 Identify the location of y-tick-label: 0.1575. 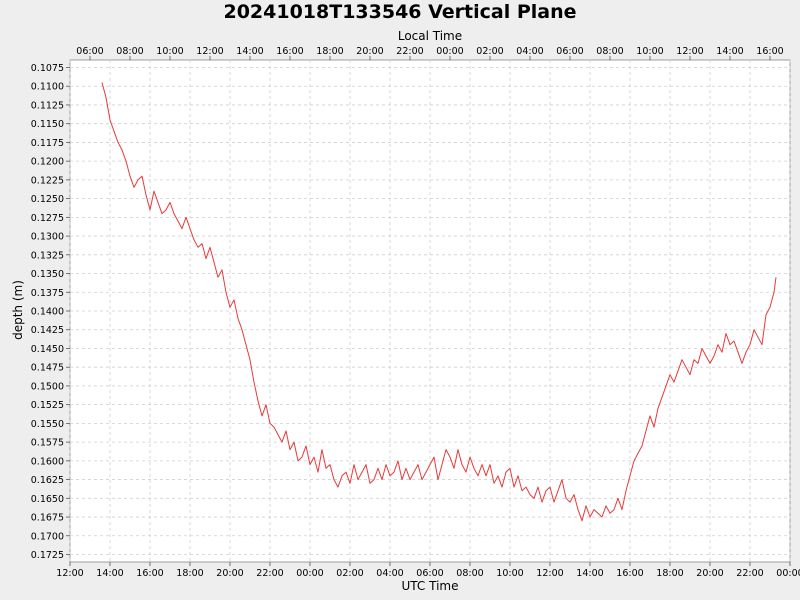
(47, 443).